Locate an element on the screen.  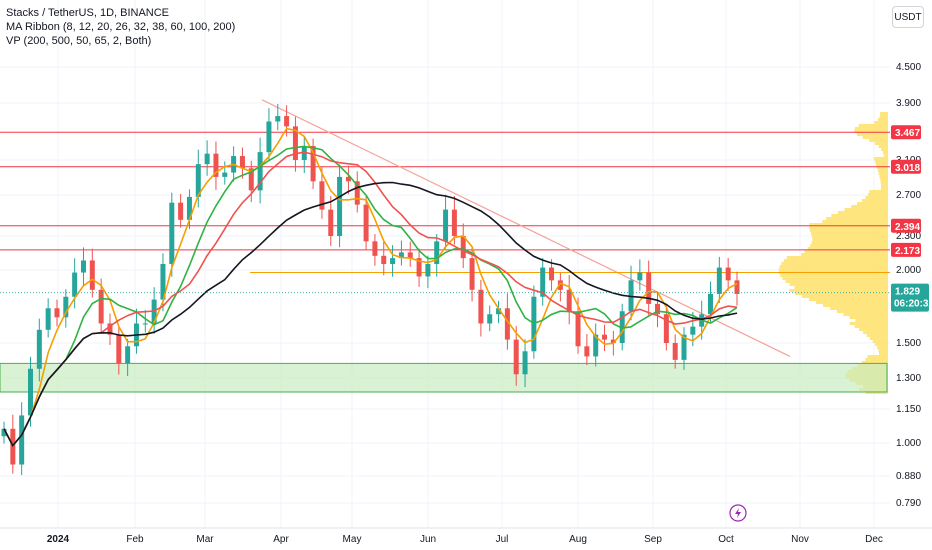
currency-button: USDT is located at coordinates (908, 17).